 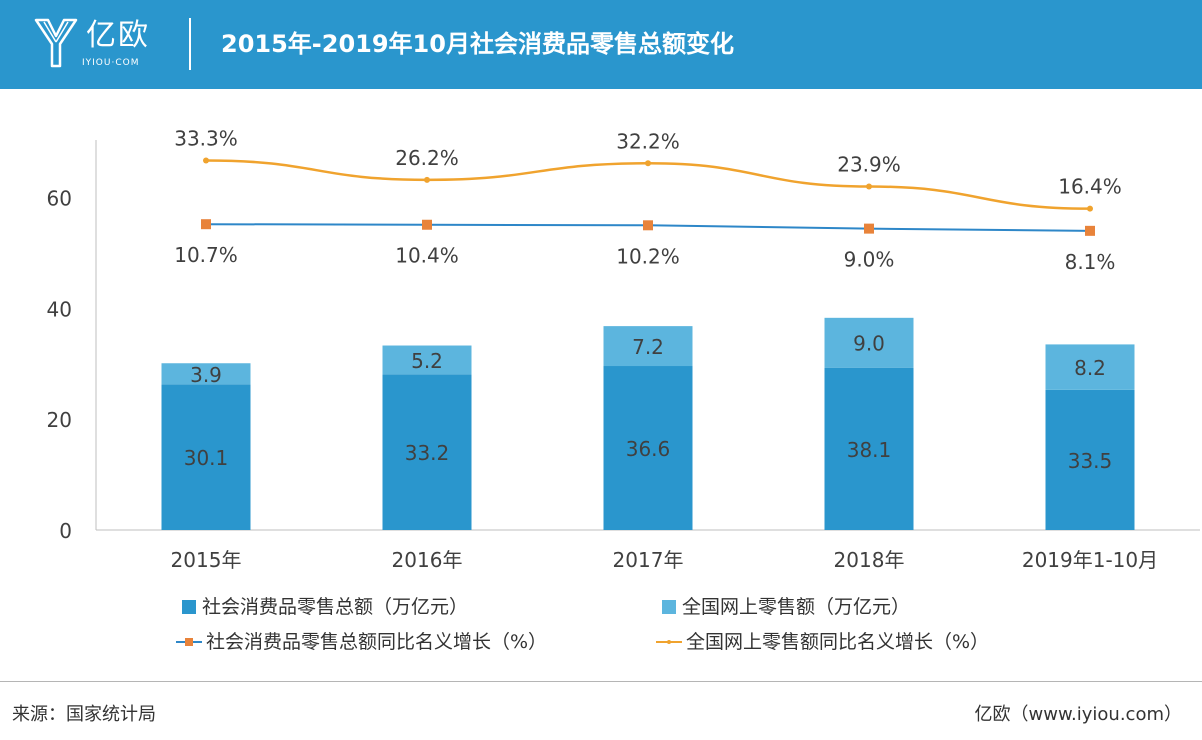 What do you see at coordinates (377, 642) in the screenshot?
I see `legend-line-total-label: 社会消费品零售总额同比名义增长（%）` at bounding box center [377, 642].